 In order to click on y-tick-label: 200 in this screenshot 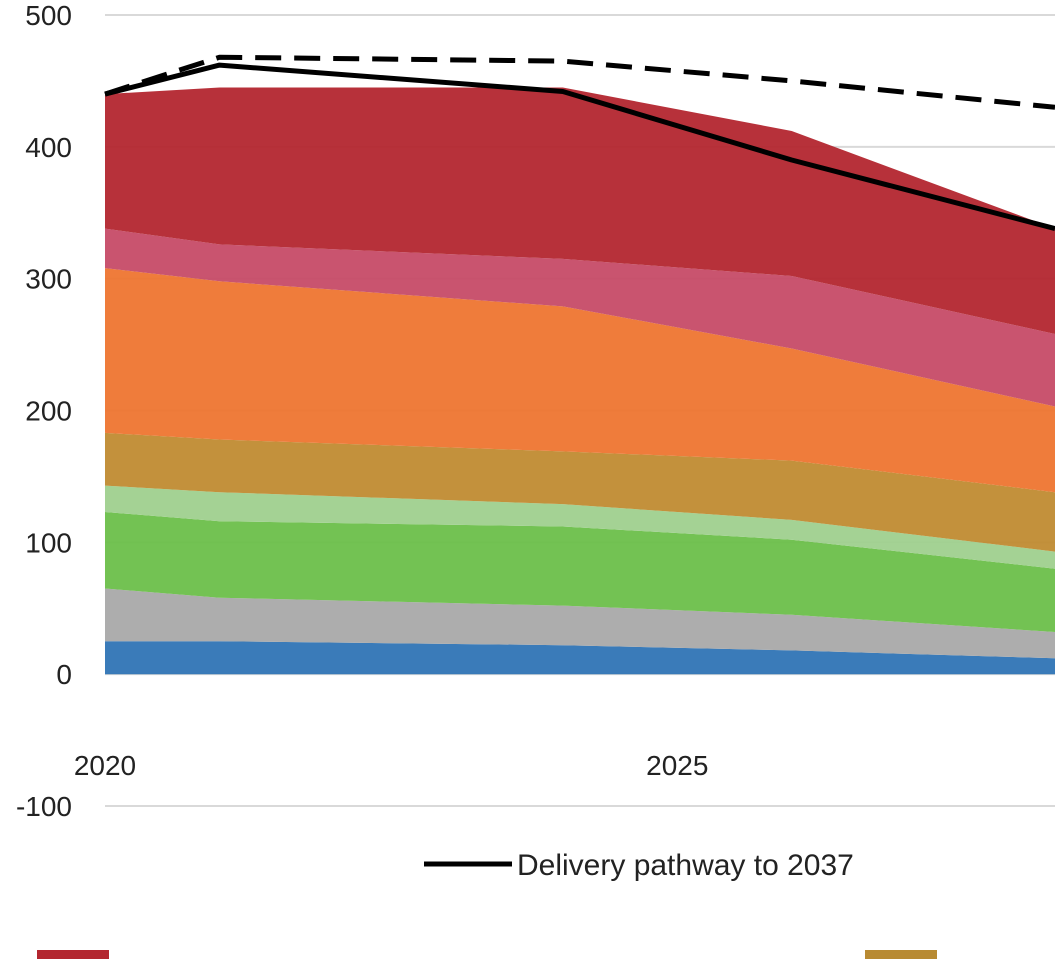, I will do `click(48, 411)`.